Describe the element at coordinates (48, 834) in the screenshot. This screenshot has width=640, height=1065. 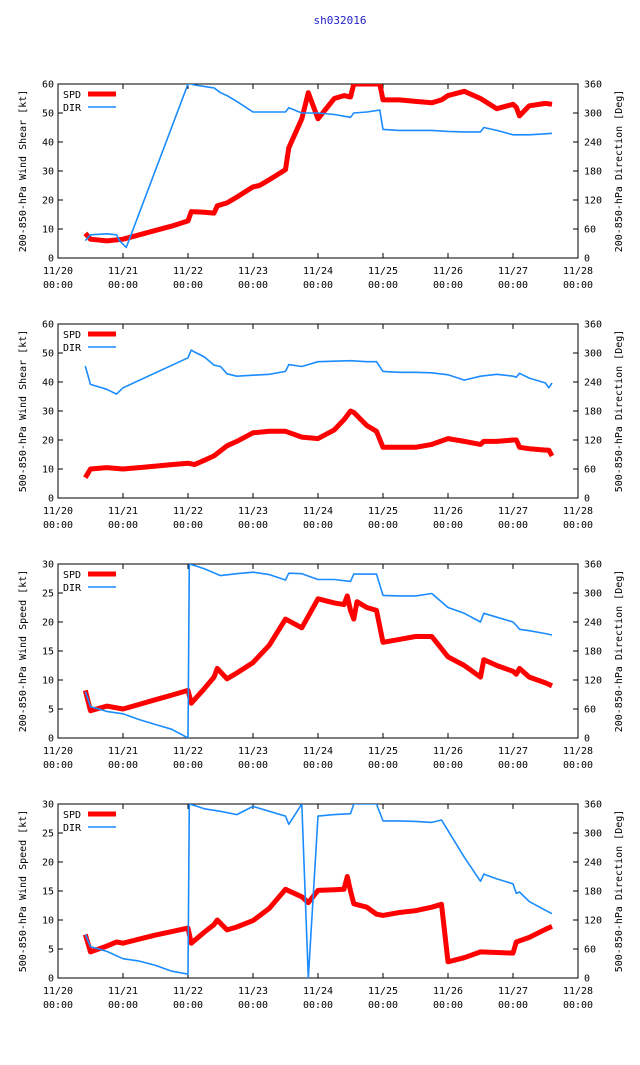
I see `y-tick-label: 25` at that location.